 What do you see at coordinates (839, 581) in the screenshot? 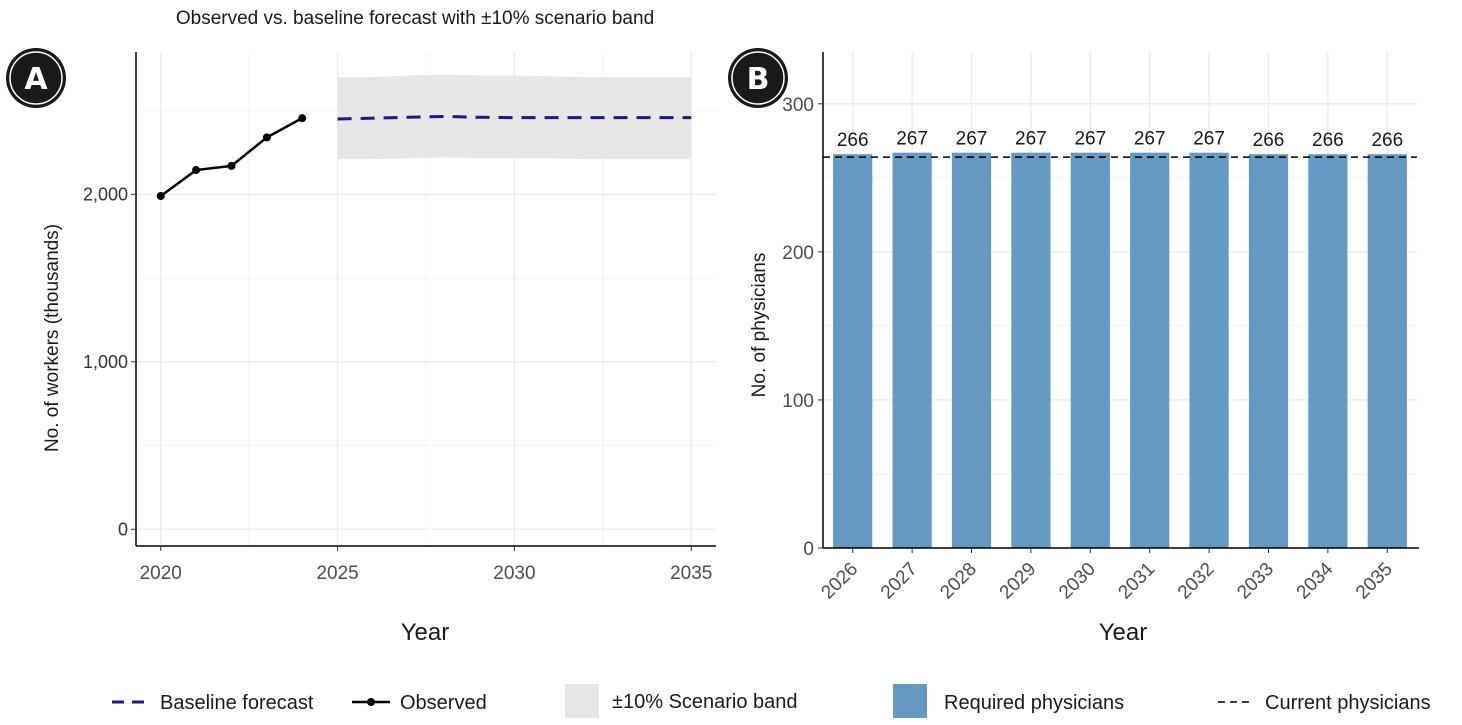
I see `x-tick-label: 2026` at bounding box center [839, 581].